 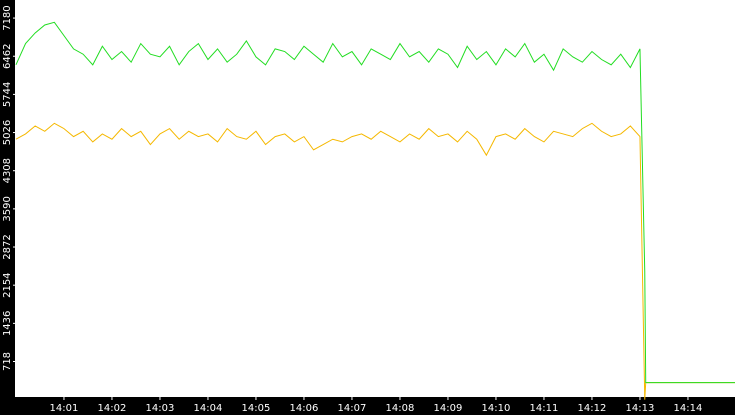 What do you see at coordinates (7, 132) in the screenshot?
I see `y-tick-label: 5026` at bounding box center [7, 132].